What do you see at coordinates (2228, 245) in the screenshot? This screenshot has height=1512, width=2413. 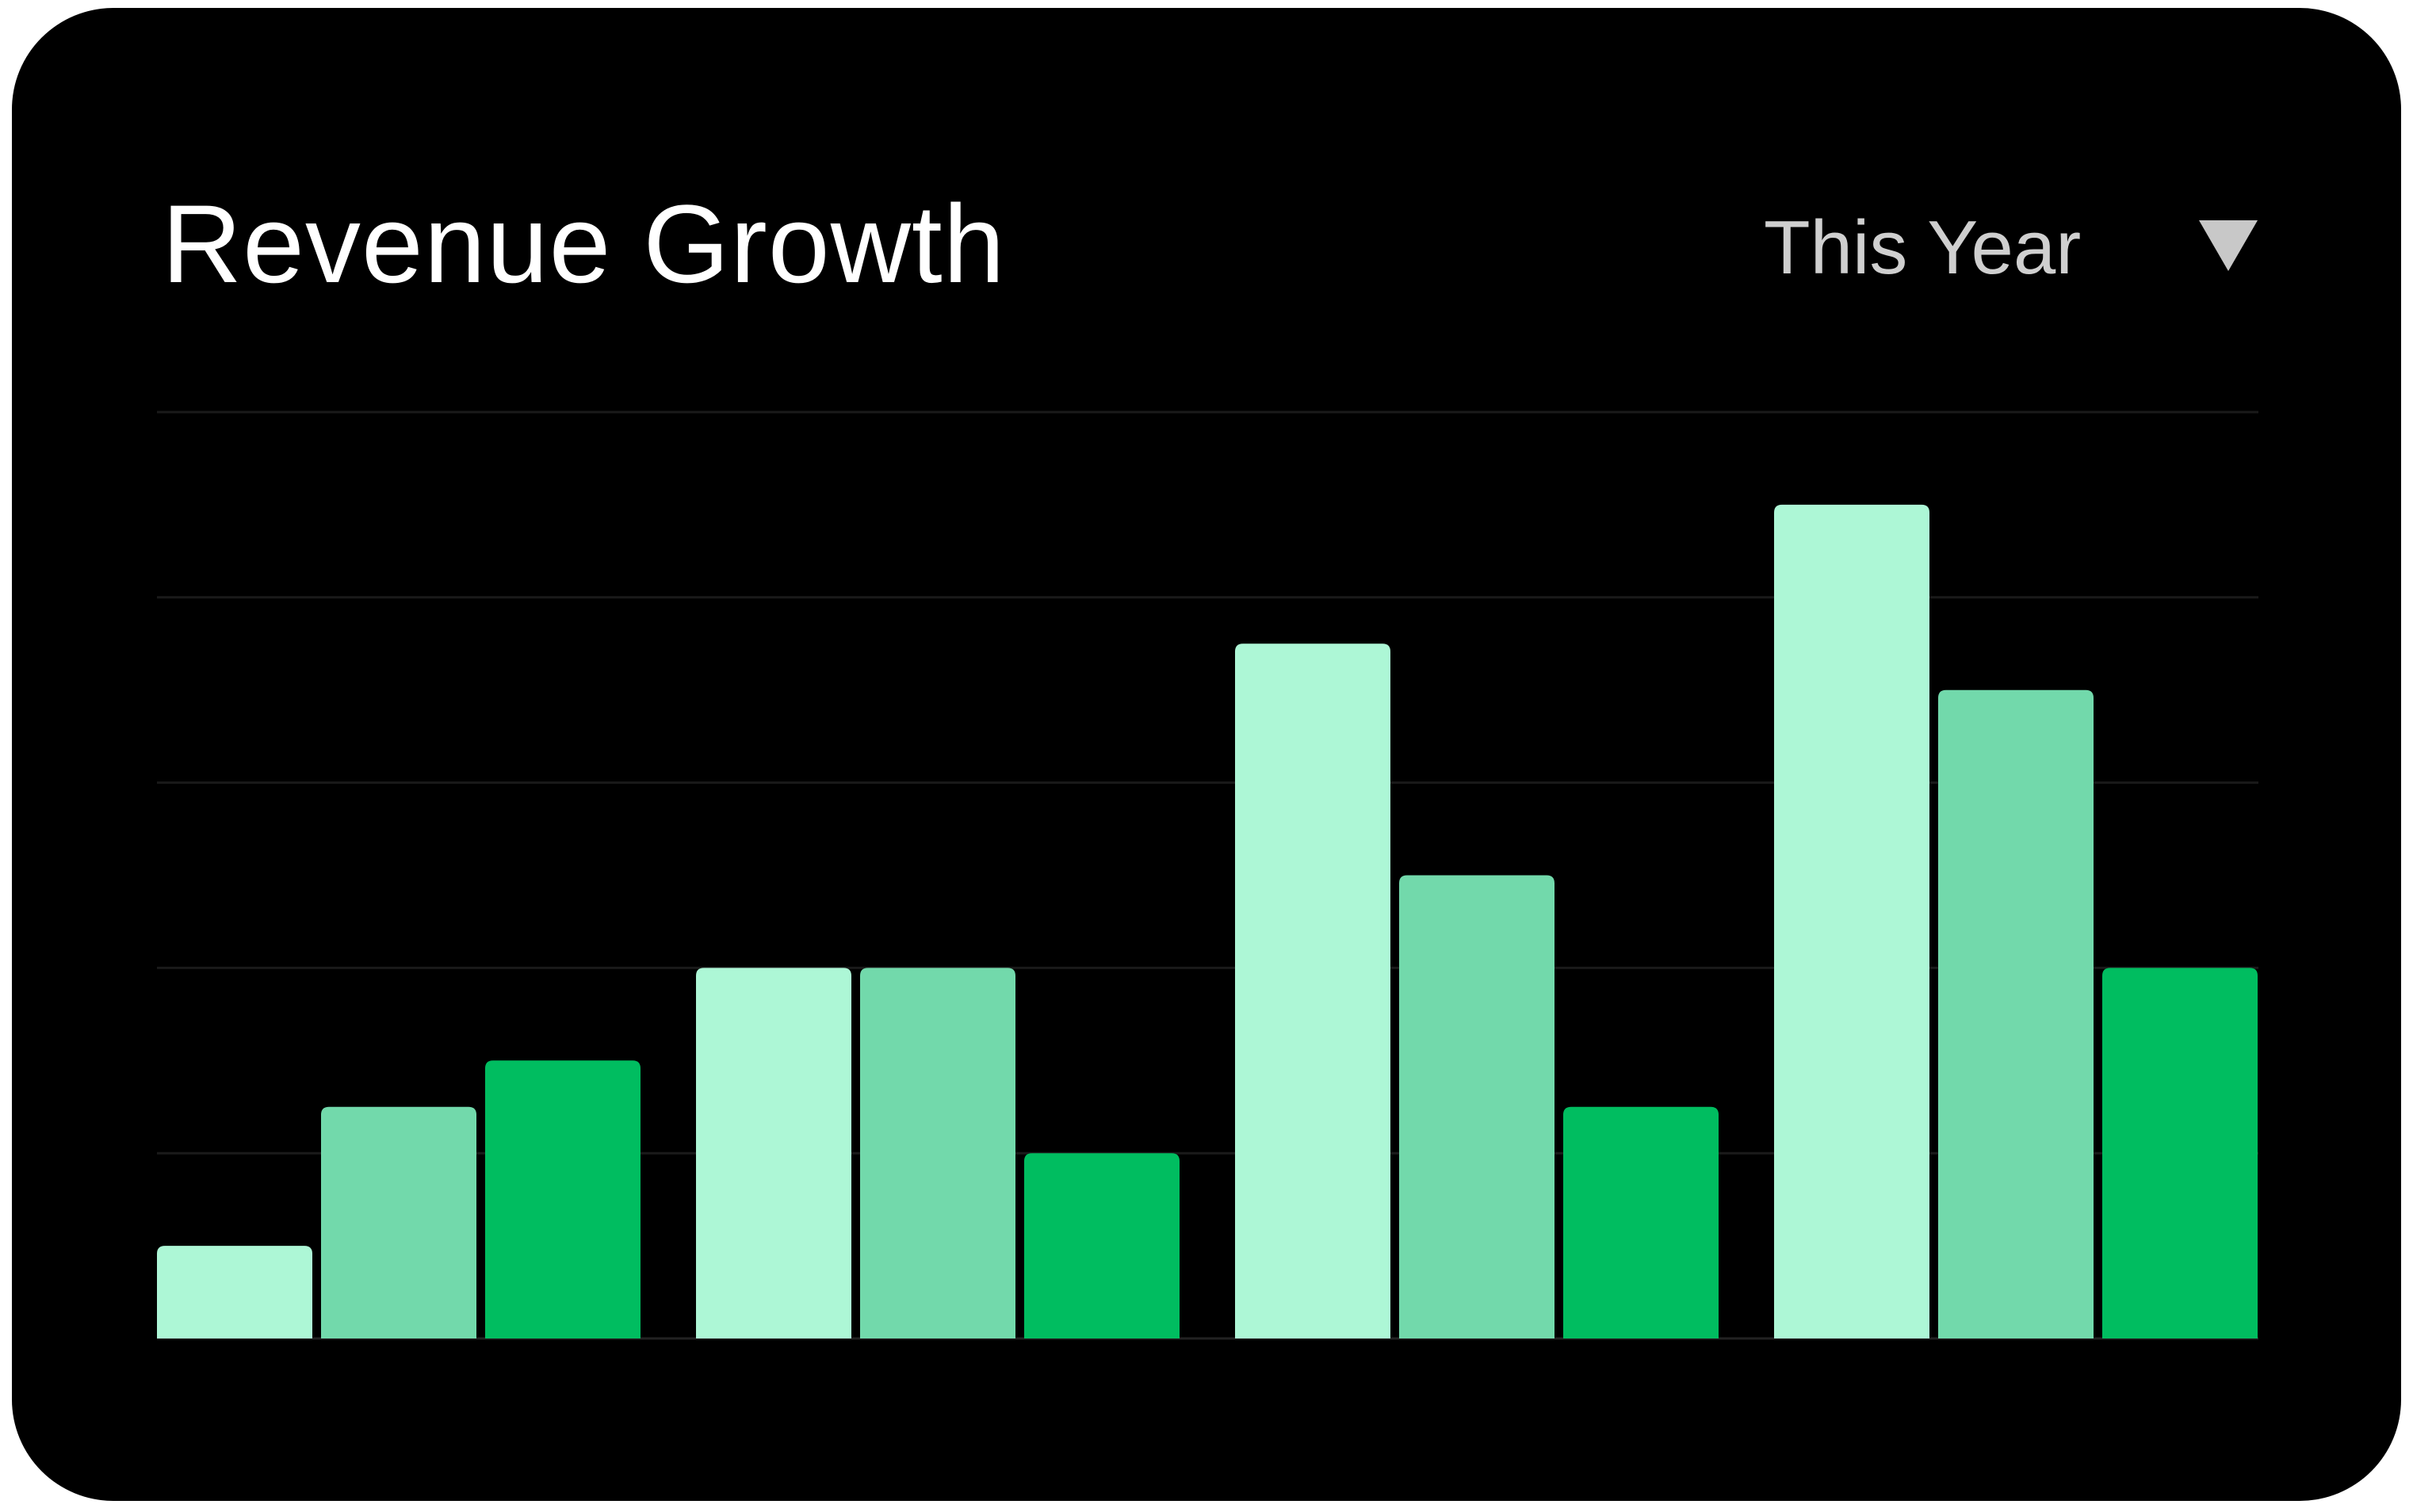 I see `caret-down-icon` at bounding box center [2228, 245].